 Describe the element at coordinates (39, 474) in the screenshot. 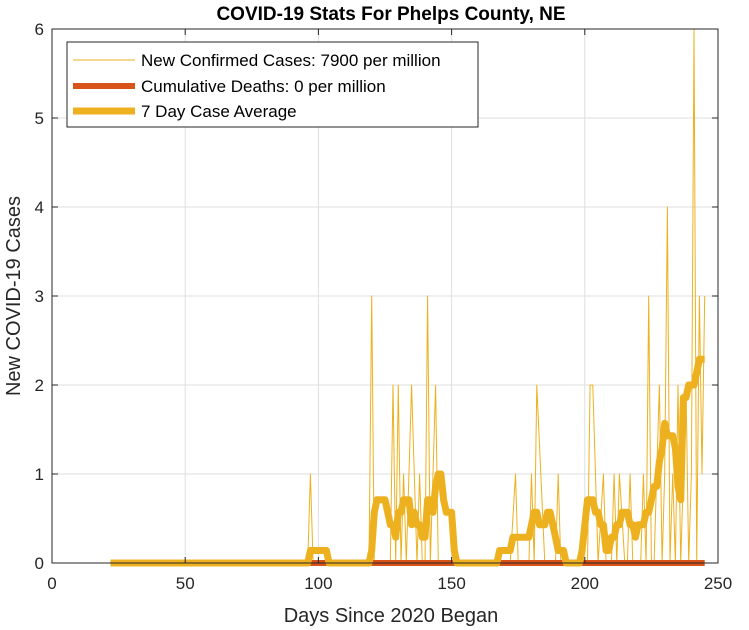

I see `y-tick-label: 1` at that location.